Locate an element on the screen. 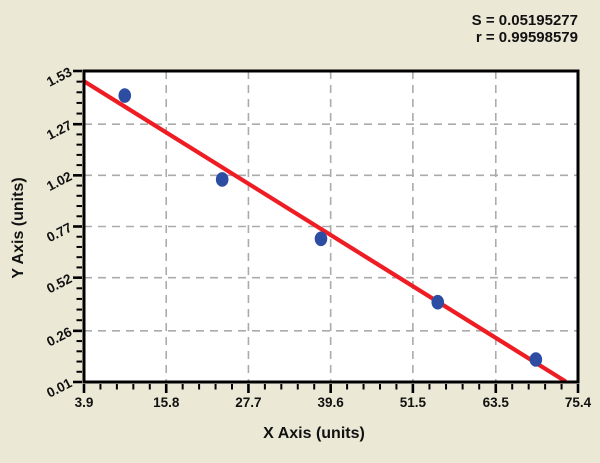 The image size is (600, 463). x-tick-label: 75.4 is located at coordinates (578, 402).